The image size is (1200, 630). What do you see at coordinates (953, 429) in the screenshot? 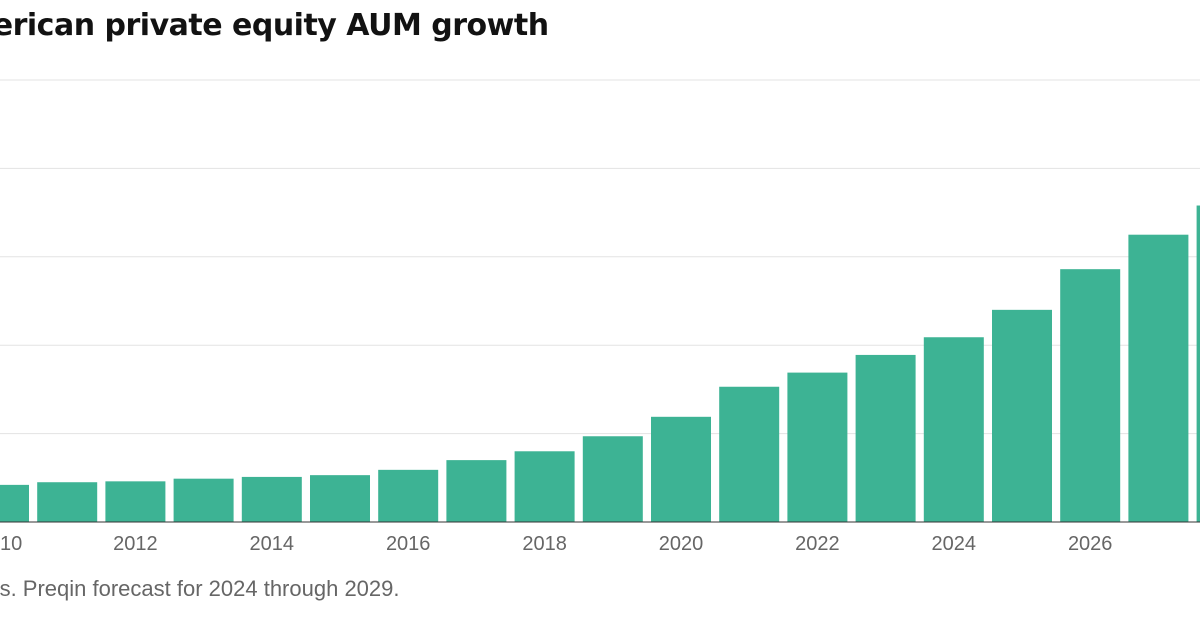
I see `bar-2024` at bounding box center [953, 429].